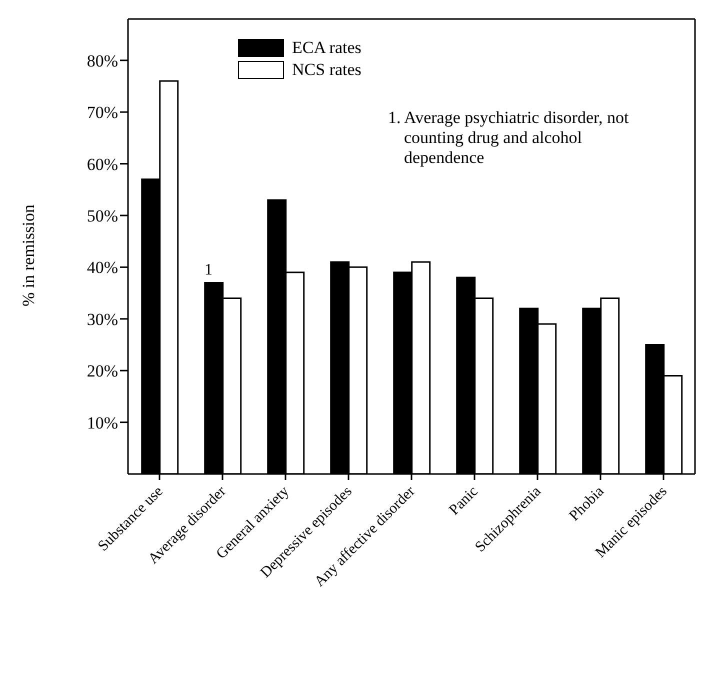  Describe the element at coordinates (102, 422) in the screenshot. I see `y-tick-label: 10%` at that location.